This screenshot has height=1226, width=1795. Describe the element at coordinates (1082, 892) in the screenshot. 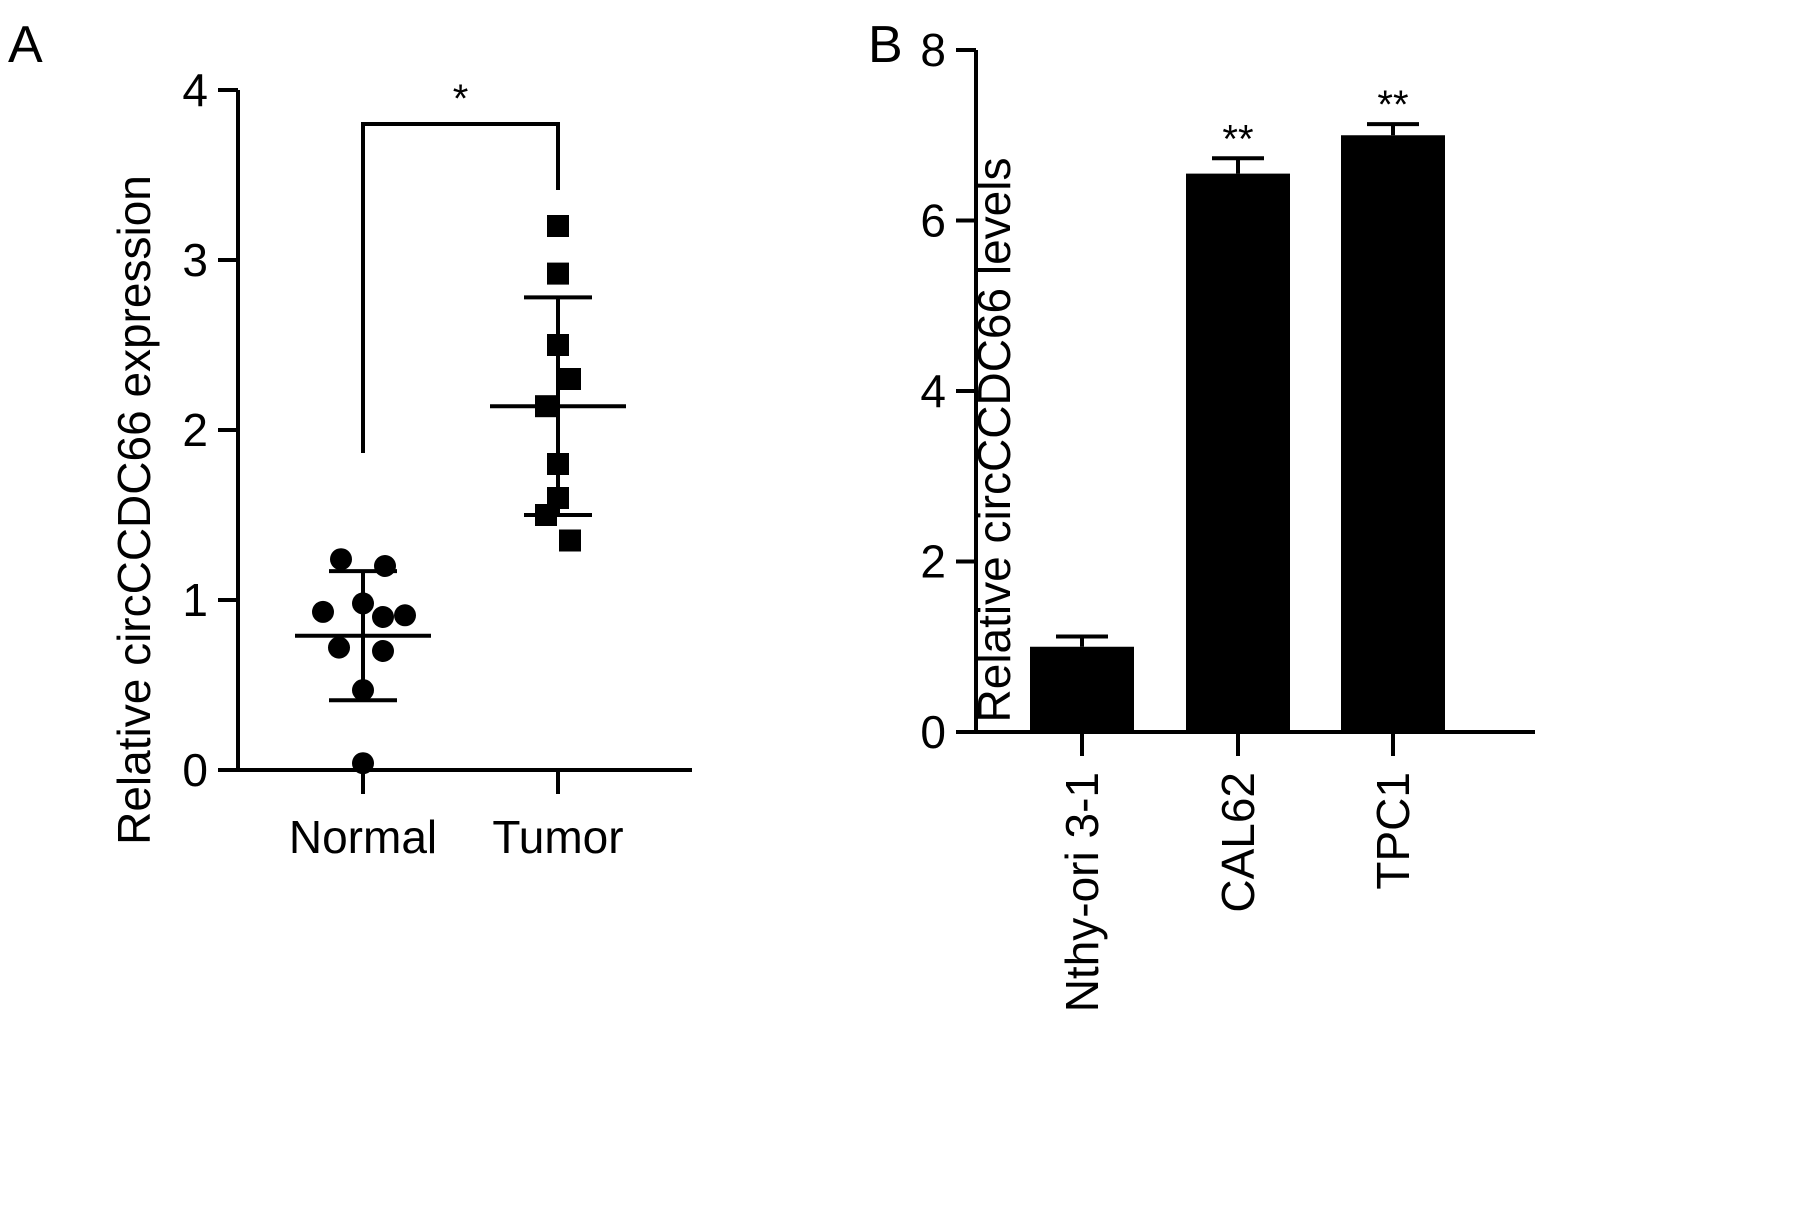

I see `panel-b-x-tick-label: Nthy-ori 3-1` at that location.